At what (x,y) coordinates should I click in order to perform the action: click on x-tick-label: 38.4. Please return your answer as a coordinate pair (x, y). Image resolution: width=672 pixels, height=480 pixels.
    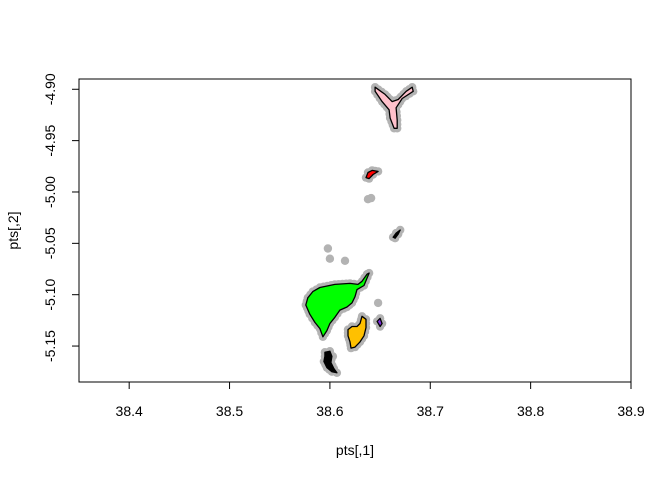
    Looking at the image, I should click on (129, 411).